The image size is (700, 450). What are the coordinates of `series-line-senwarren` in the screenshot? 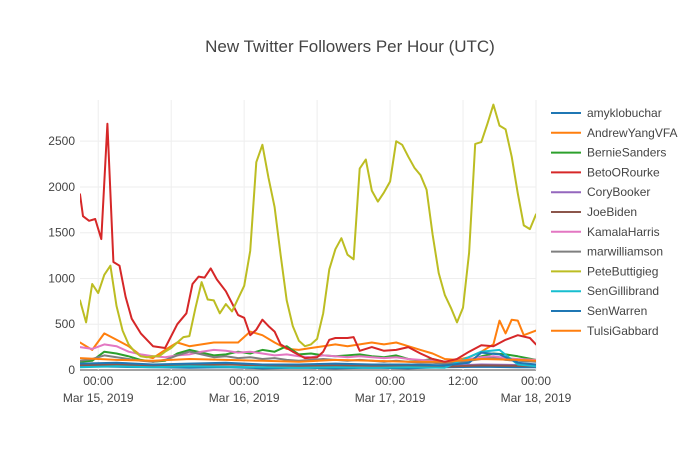 It's located at (308, 359).